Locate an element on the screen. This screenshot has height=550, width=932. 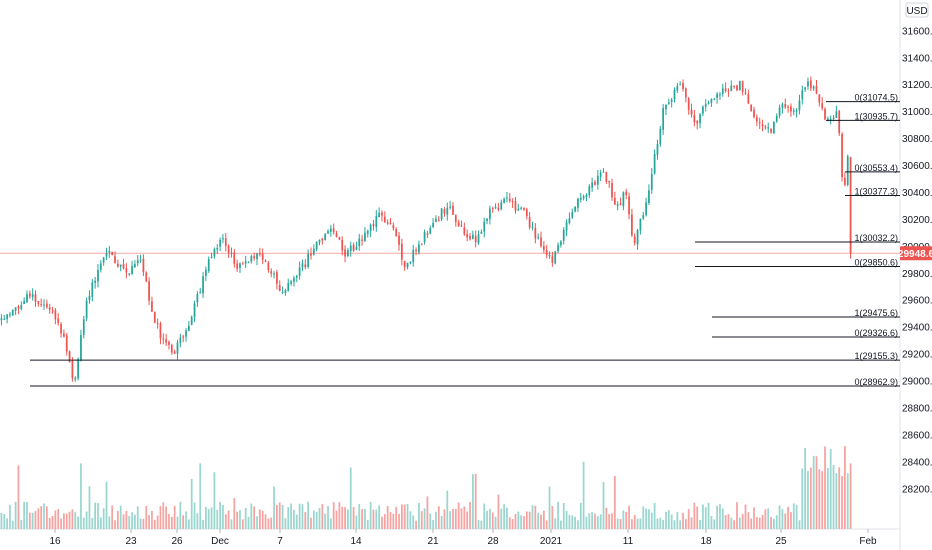
level-line-label: 1(30377.3) is located at coordinates (876, 192).